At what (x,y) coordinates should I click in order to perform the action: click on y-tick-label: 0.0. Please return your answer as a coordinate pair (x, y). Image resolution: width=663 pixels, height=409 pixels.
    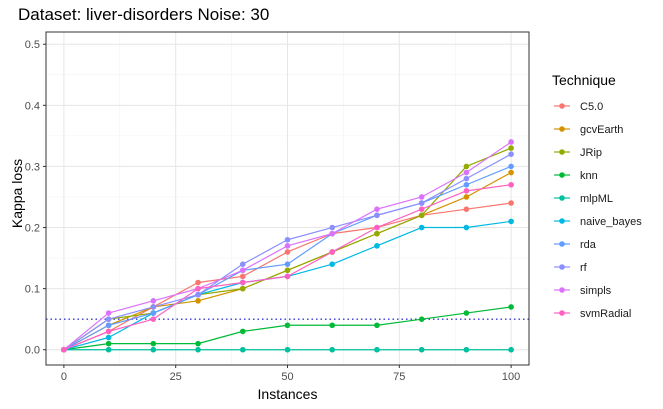
    Looking at the image, I should click on (32, 351).